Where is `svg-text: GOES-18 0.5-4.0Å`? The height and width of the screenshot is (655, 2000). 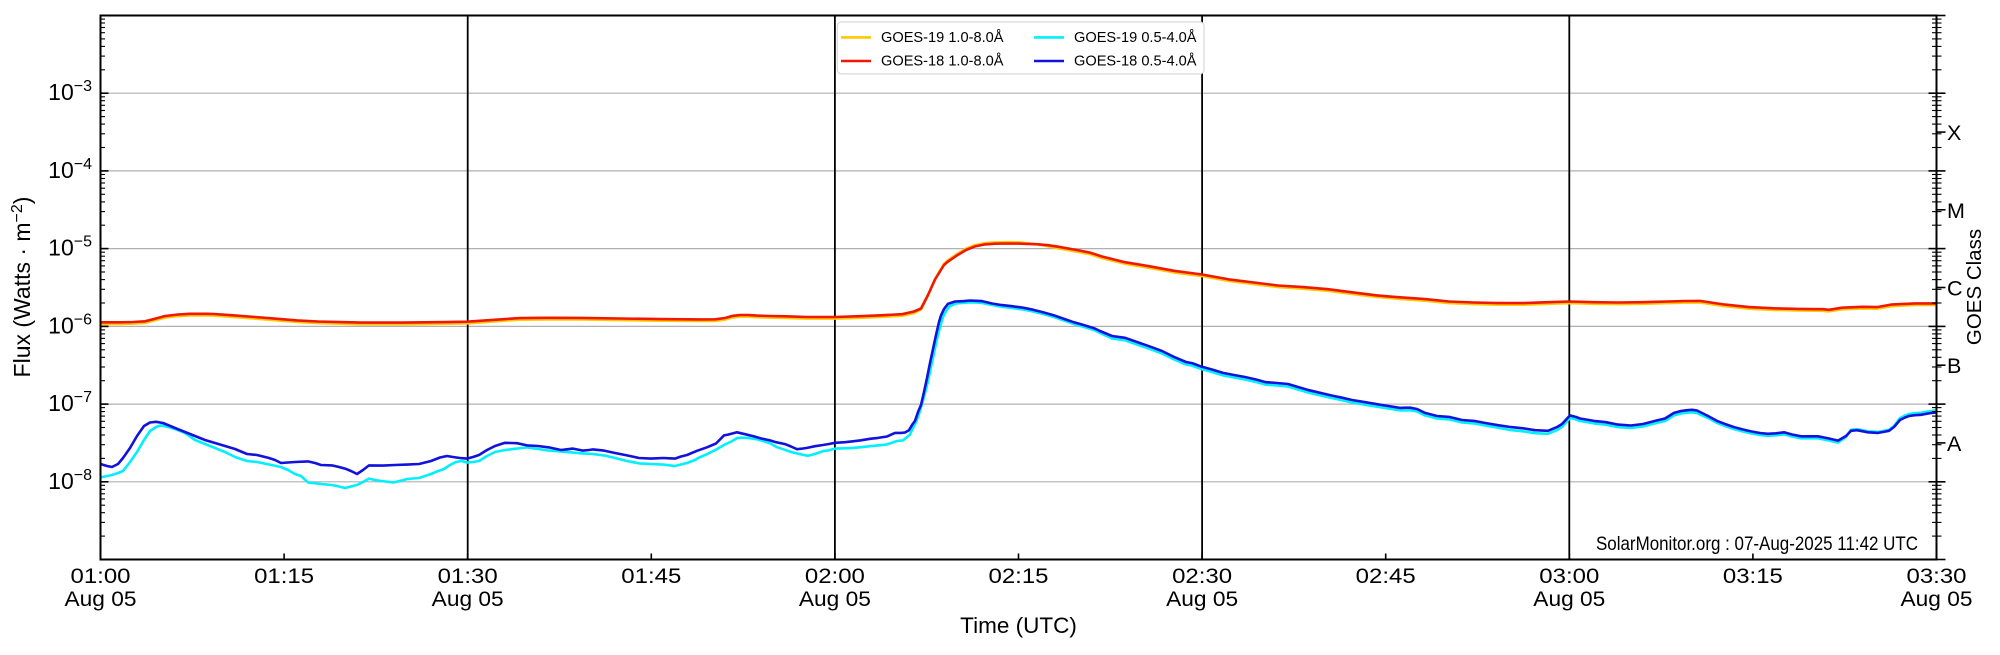
svg-text: GOES-18 0.5-4.0Å is located at coordinates (1135, 61).